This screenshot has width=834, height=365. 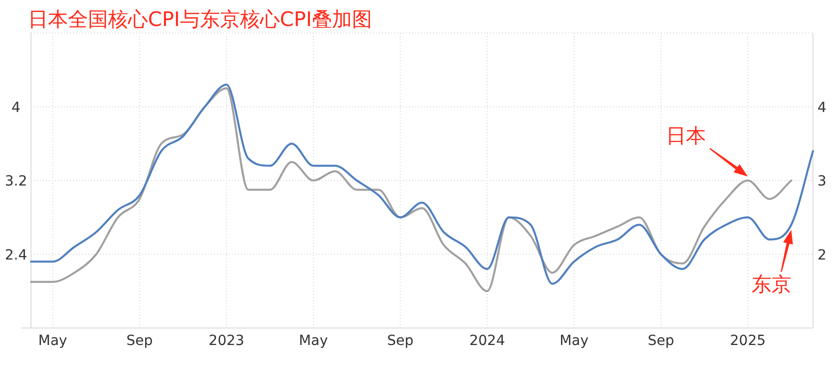 What do you see at coordinates (200, 19) in the screenshot?
I see `chart-title: 日本全国核心CPI与东京核心CPI叠加图` at bounding box center [200, 19].